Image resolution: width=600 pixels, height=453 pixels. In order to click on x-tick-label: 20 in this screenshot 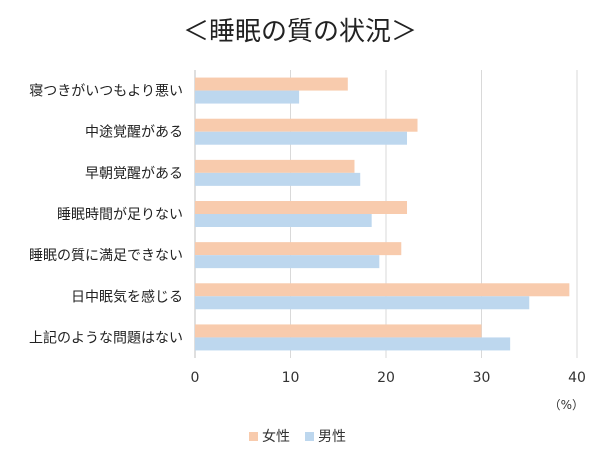, I will do `click(386, 378)`.